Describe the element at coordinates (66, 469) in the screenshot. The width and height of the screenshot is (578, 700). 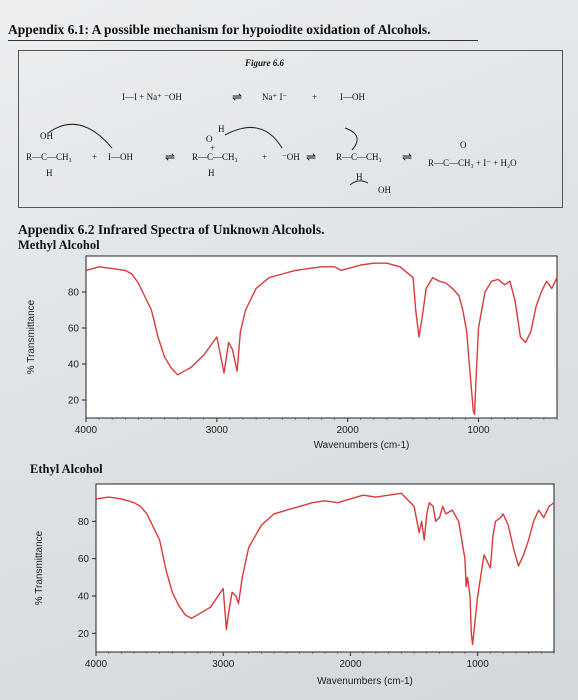
I see `chart2-title: Ethyl Alcohol` at that location.